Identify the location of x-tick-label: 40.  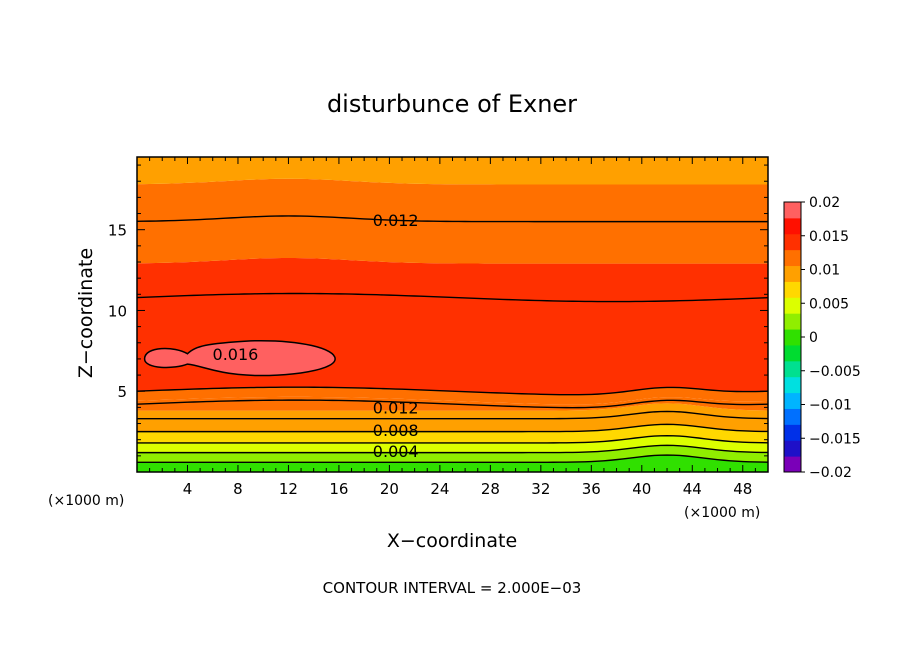
(641, 489).